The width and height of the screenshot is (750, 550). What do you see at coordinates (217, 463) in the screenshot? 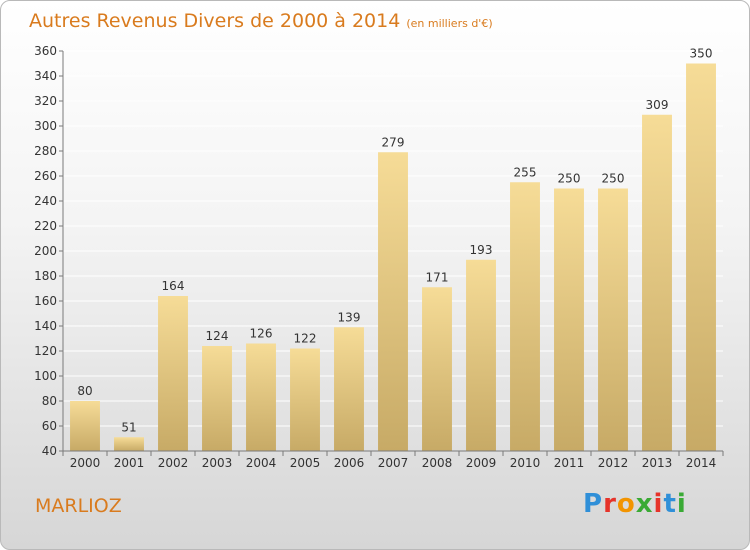
I see `x-tick-label: 2003` at bounding box center [217, 463].